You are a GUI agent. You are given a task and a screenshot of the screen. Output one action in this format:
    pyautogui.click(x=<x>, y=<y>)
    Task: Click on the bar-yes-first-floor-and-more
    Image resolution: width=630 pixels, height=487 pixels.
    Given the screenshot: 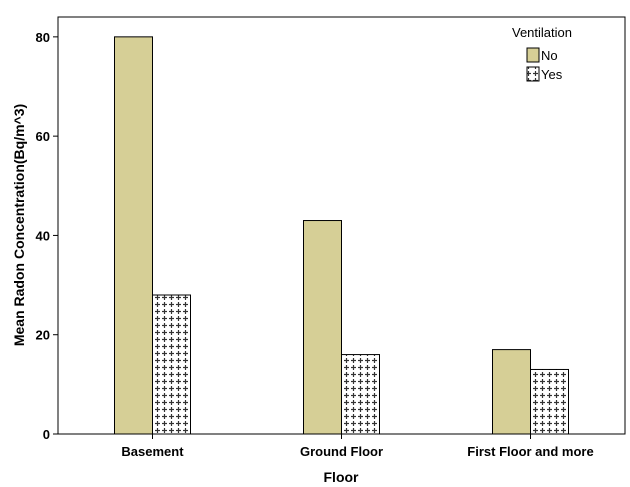 What is the action you would take?
    pyautogui.click(x=549, y=401)
    